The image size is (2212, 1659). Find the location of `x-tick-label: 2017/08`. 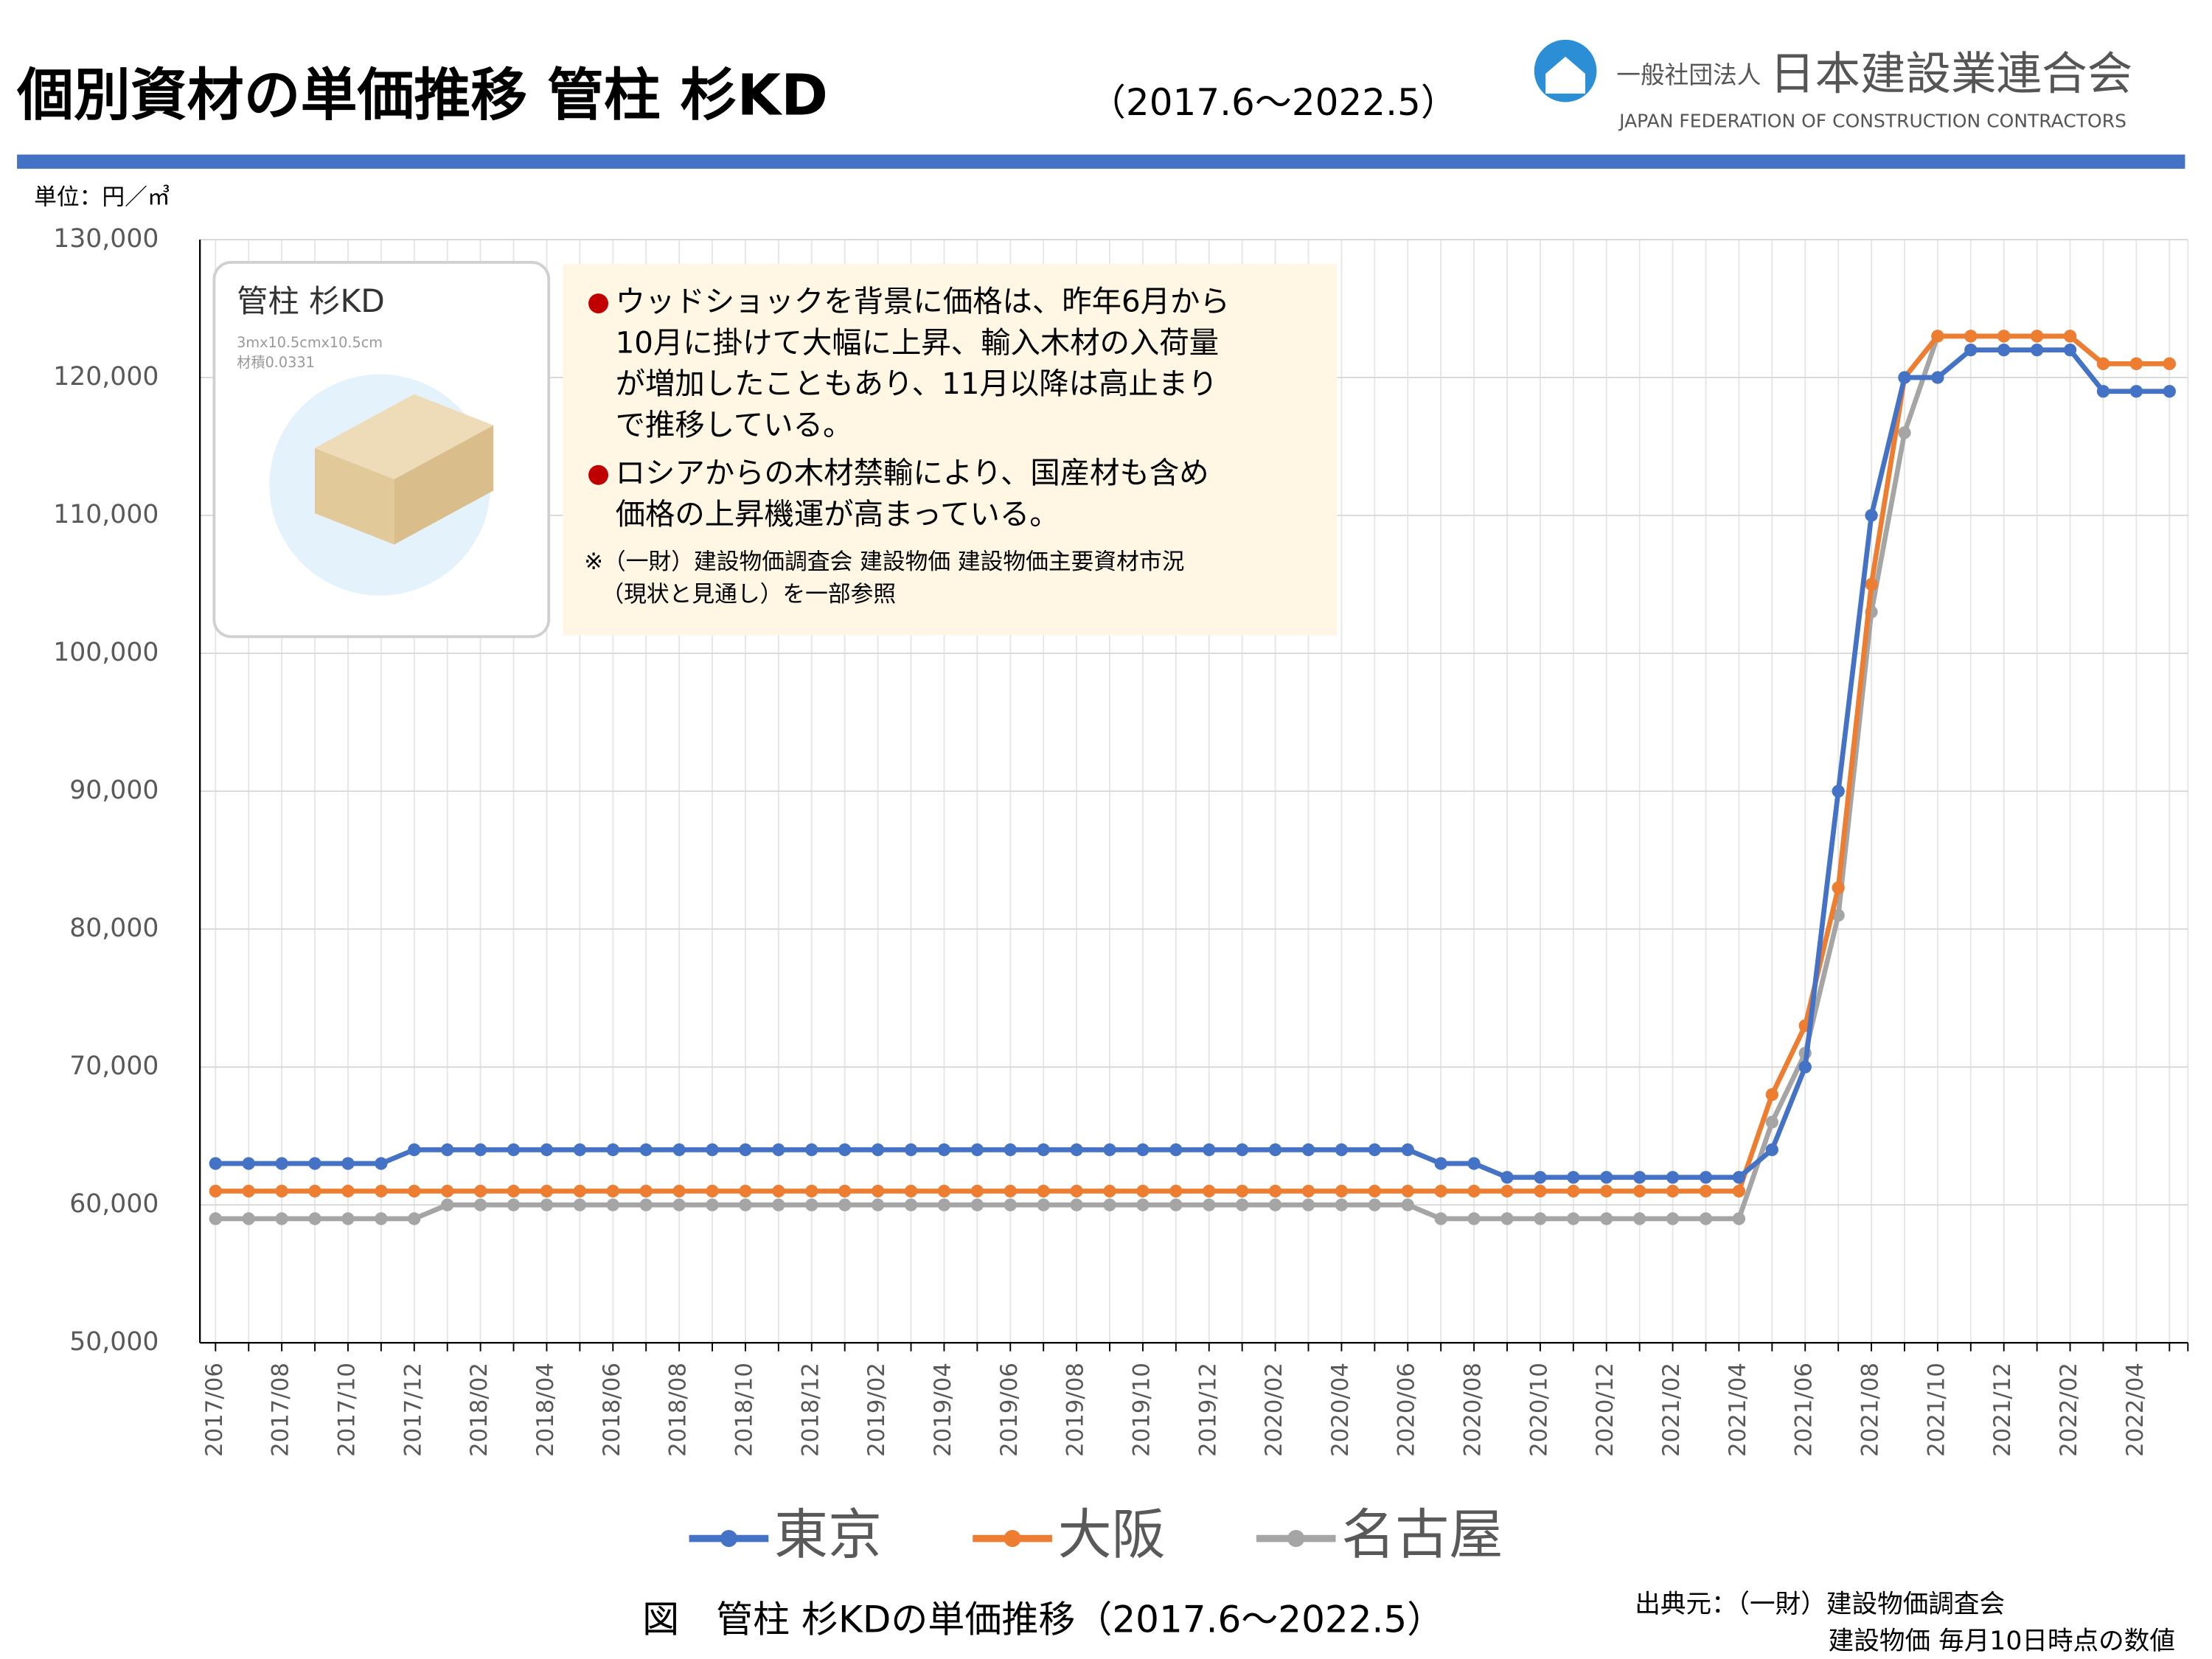

x-tick-label: 2017/08 is located at coordinates (281, 1410).